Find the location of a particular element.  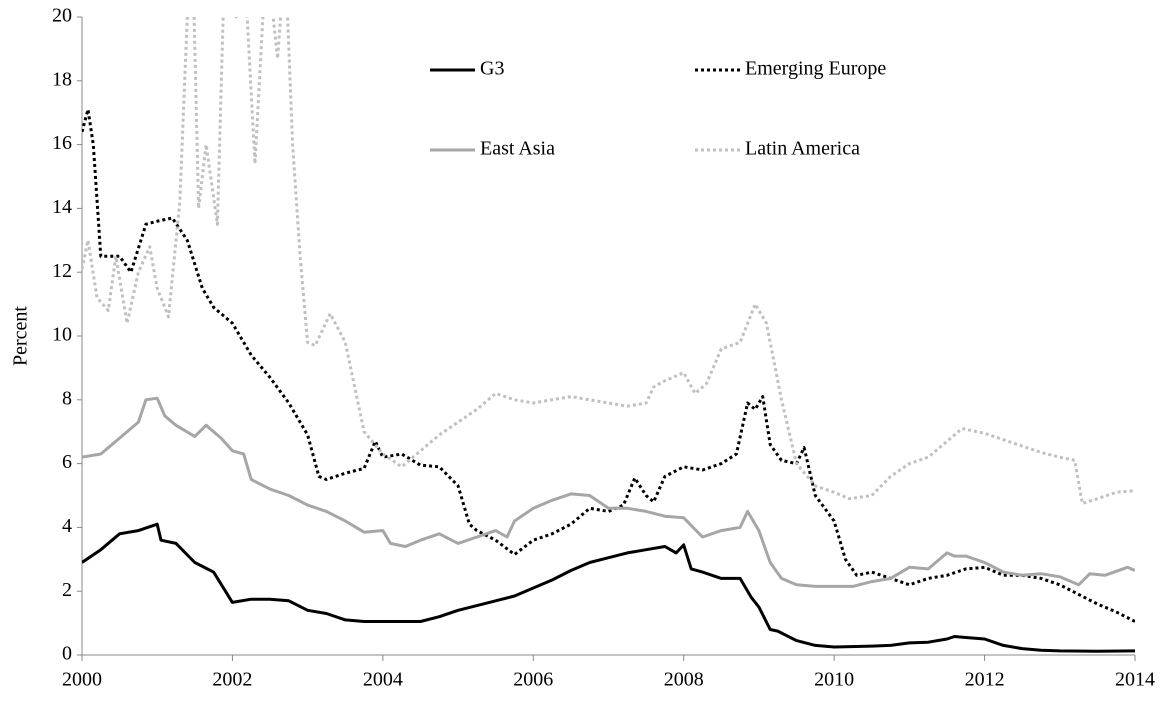

x-tick-label: 2000 is located at coordinates (82, 680).